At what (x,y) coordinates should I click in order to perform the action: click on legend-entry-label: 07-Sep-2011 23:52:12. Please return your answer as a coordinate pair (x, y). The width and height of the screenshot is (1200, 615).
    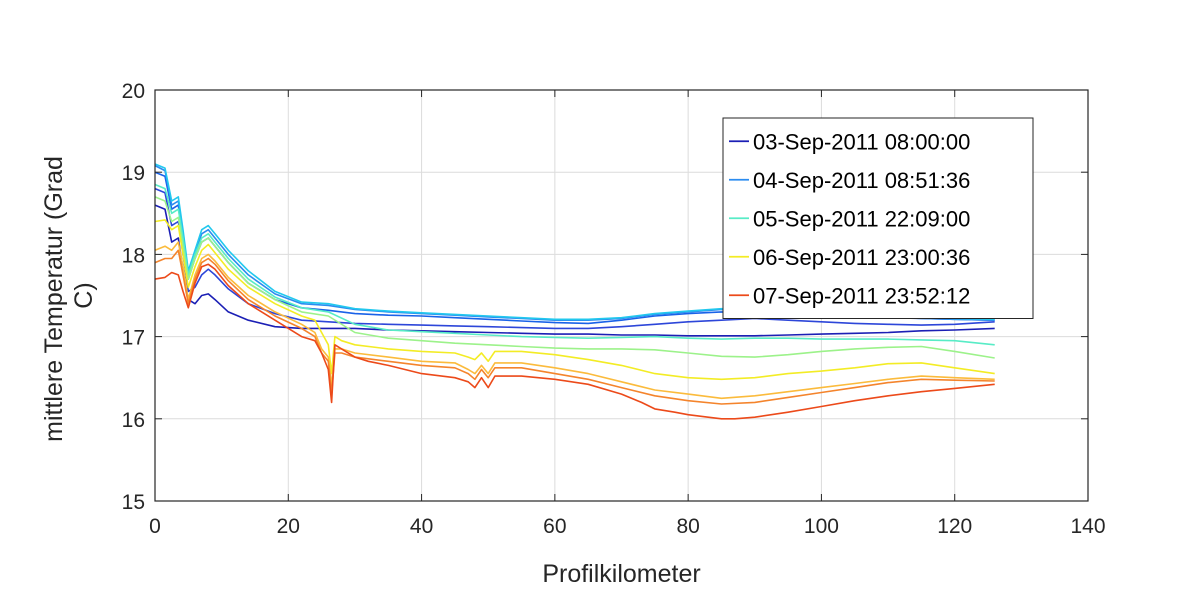
    Looking at the image, I should click on (861, 295).